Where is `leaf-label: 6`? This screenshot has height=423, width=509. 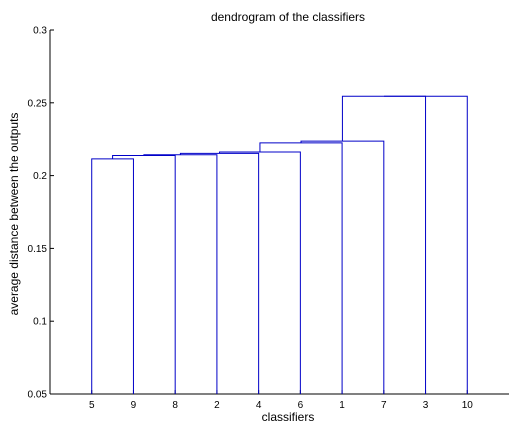
leaf-label: 6 is located at coordinates (301, 405).